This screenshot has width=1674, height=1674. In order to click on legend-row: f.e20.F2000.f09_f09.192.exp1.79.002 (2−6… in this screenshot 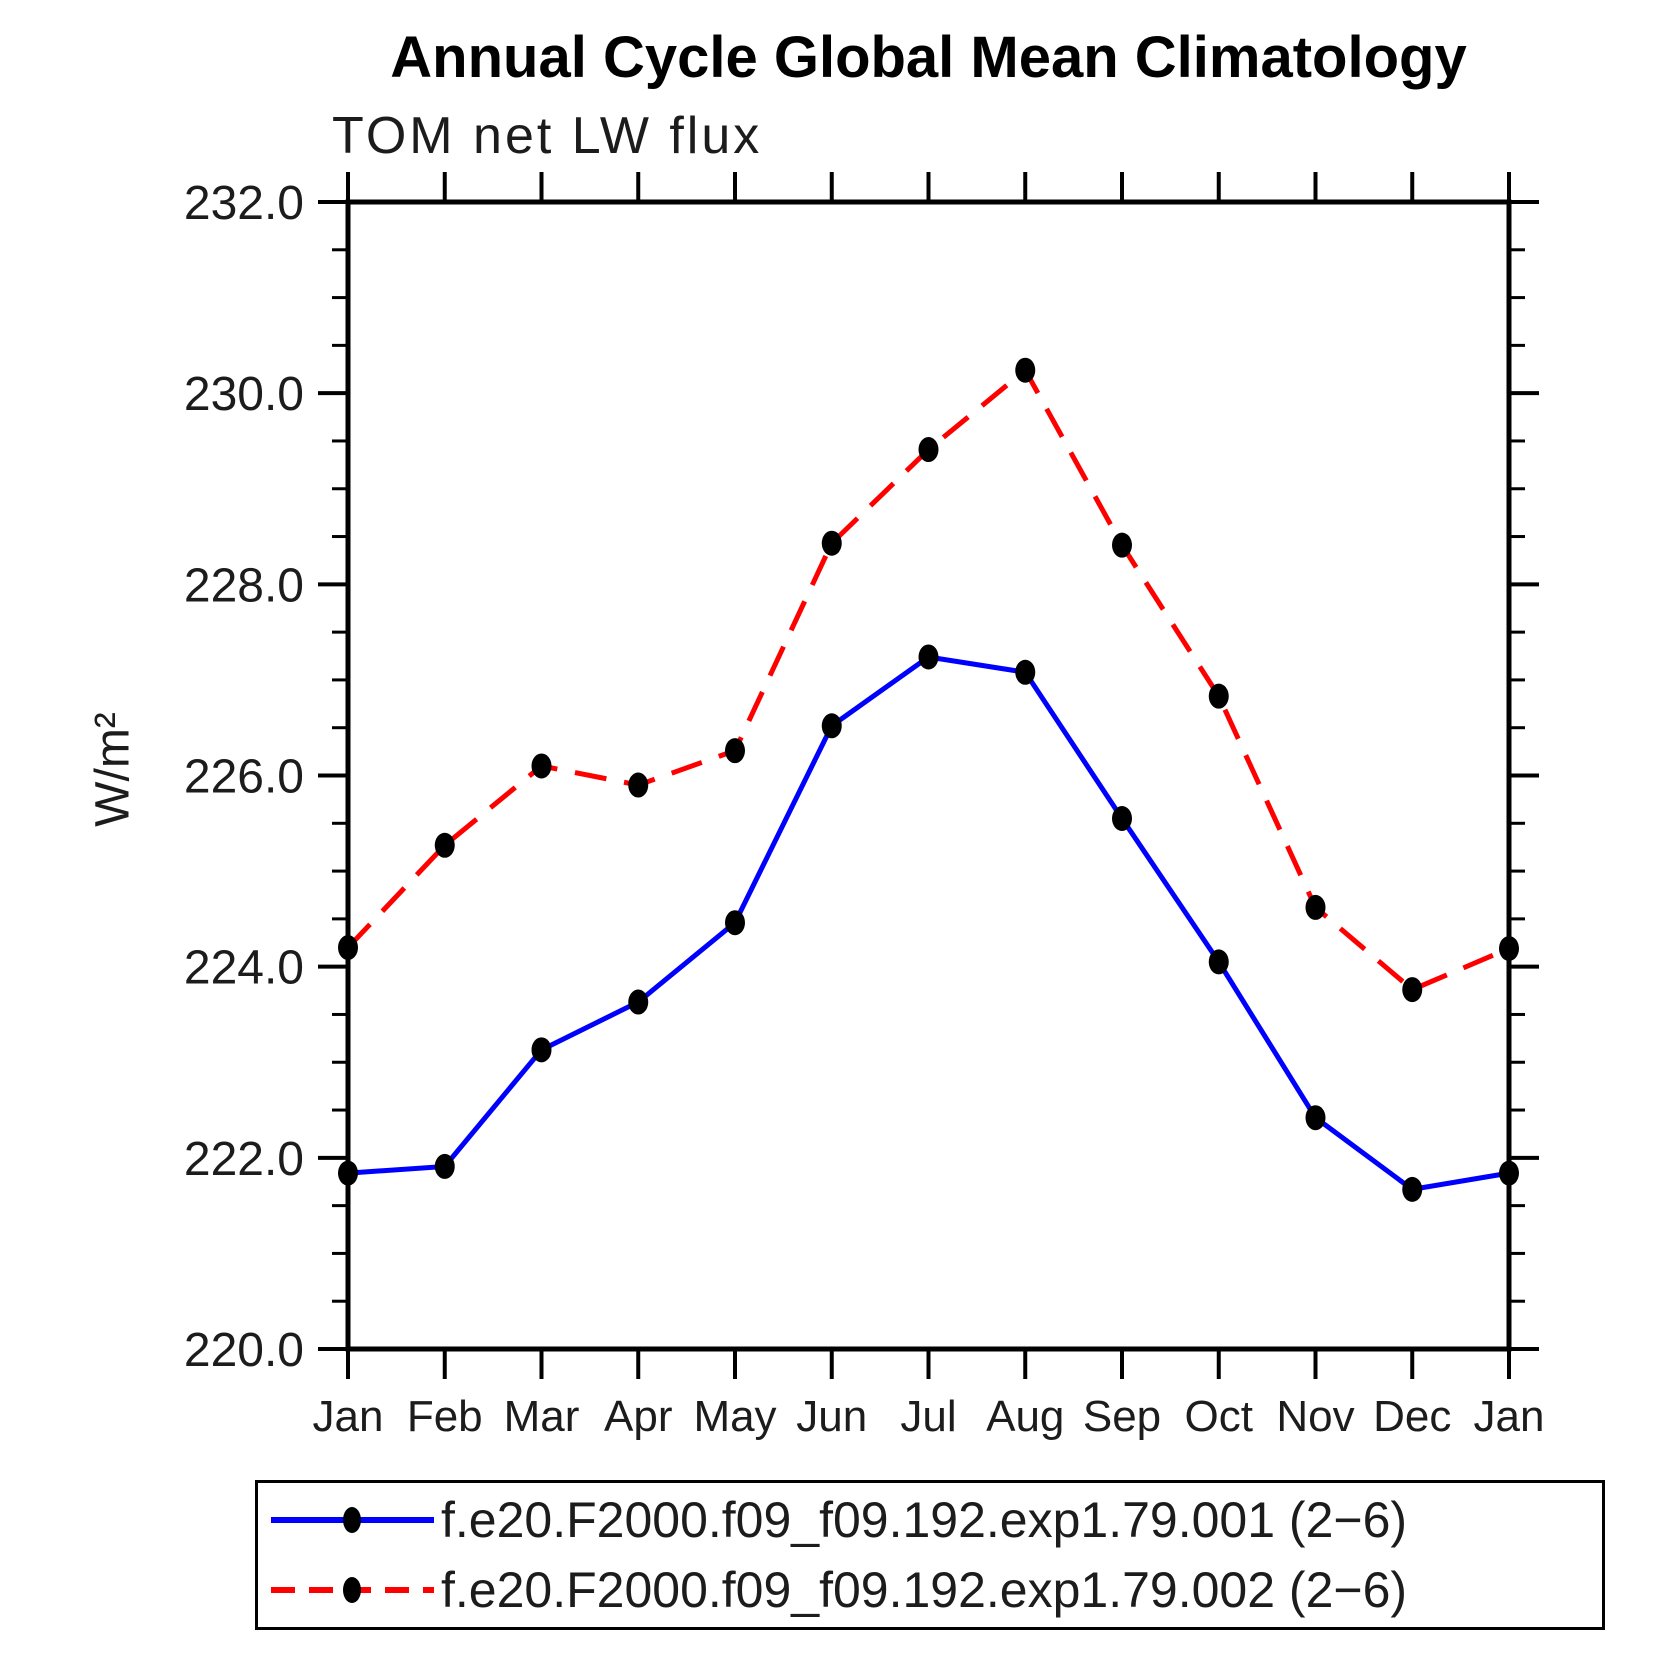, I will do `click(934, 1590)`.